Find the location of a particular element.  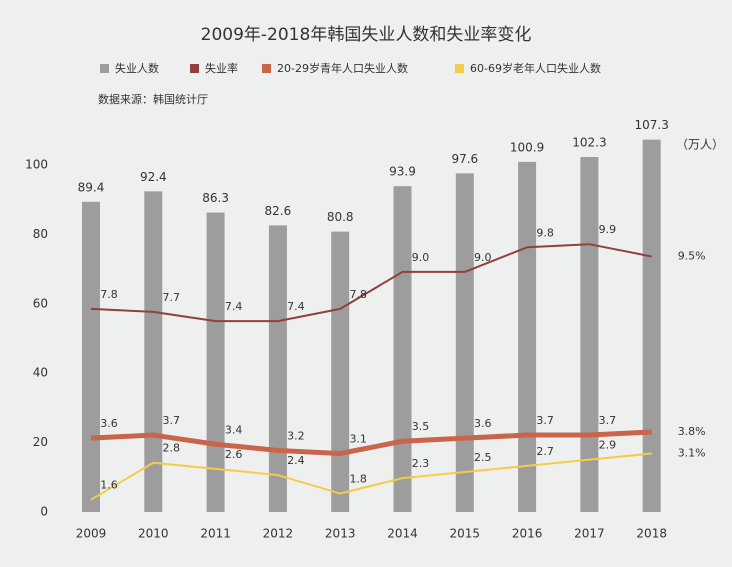

bar-value-label: 107.3 is located at coordinates (652, 125).